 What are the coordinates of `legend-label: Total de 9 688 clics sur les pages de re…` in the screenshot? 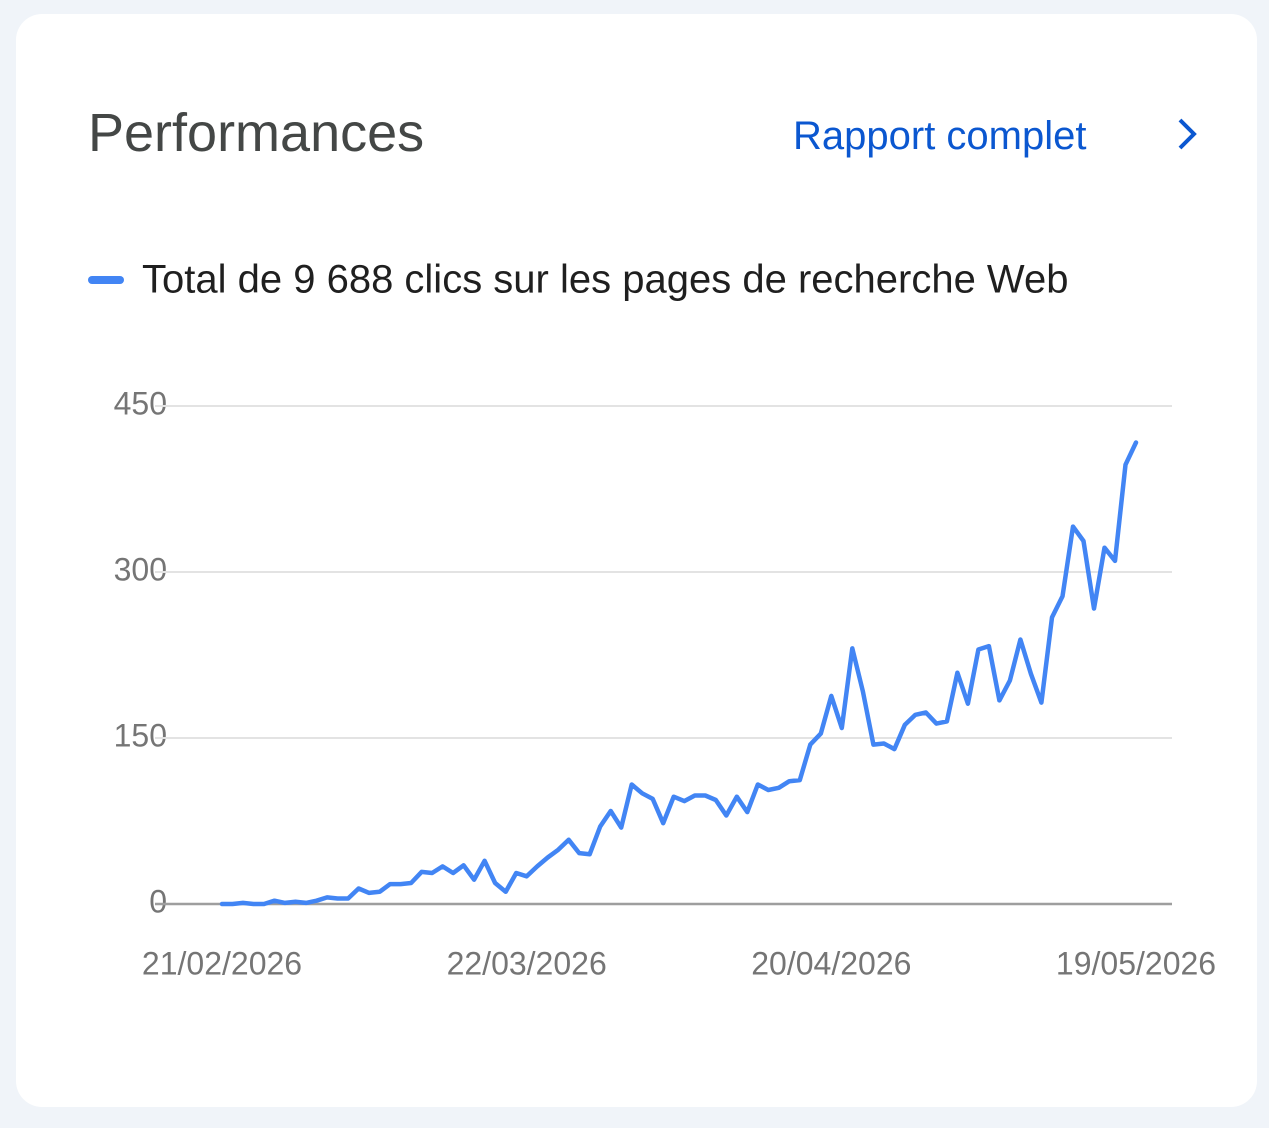 It's located at (605, 280).